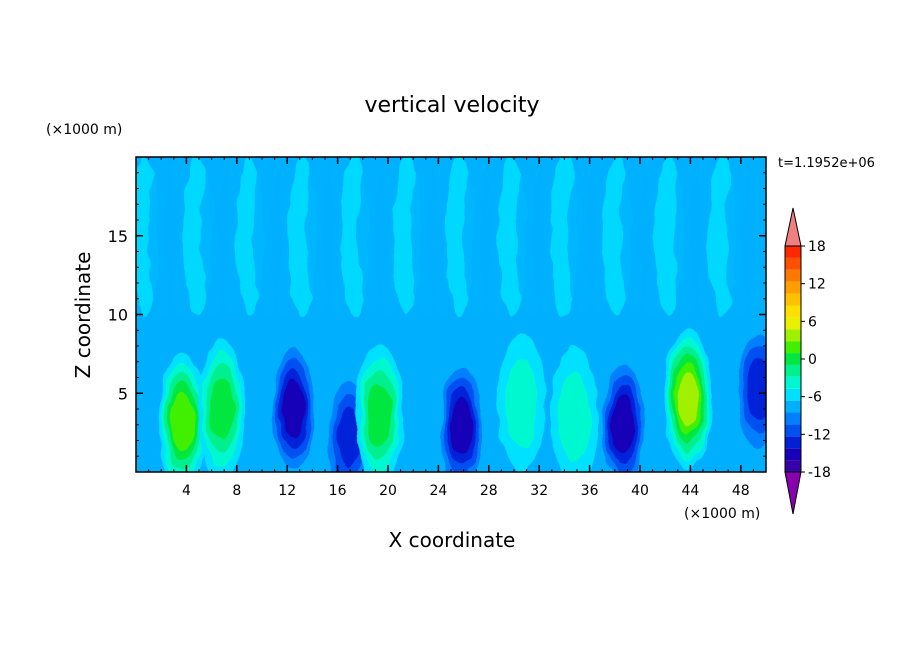 The height and width of the screenshot is (654, 904). What do you see at coordinates (123, 393) in the screenshot?
I see `y-tick-label: 5` at bounding box center [123, 393].